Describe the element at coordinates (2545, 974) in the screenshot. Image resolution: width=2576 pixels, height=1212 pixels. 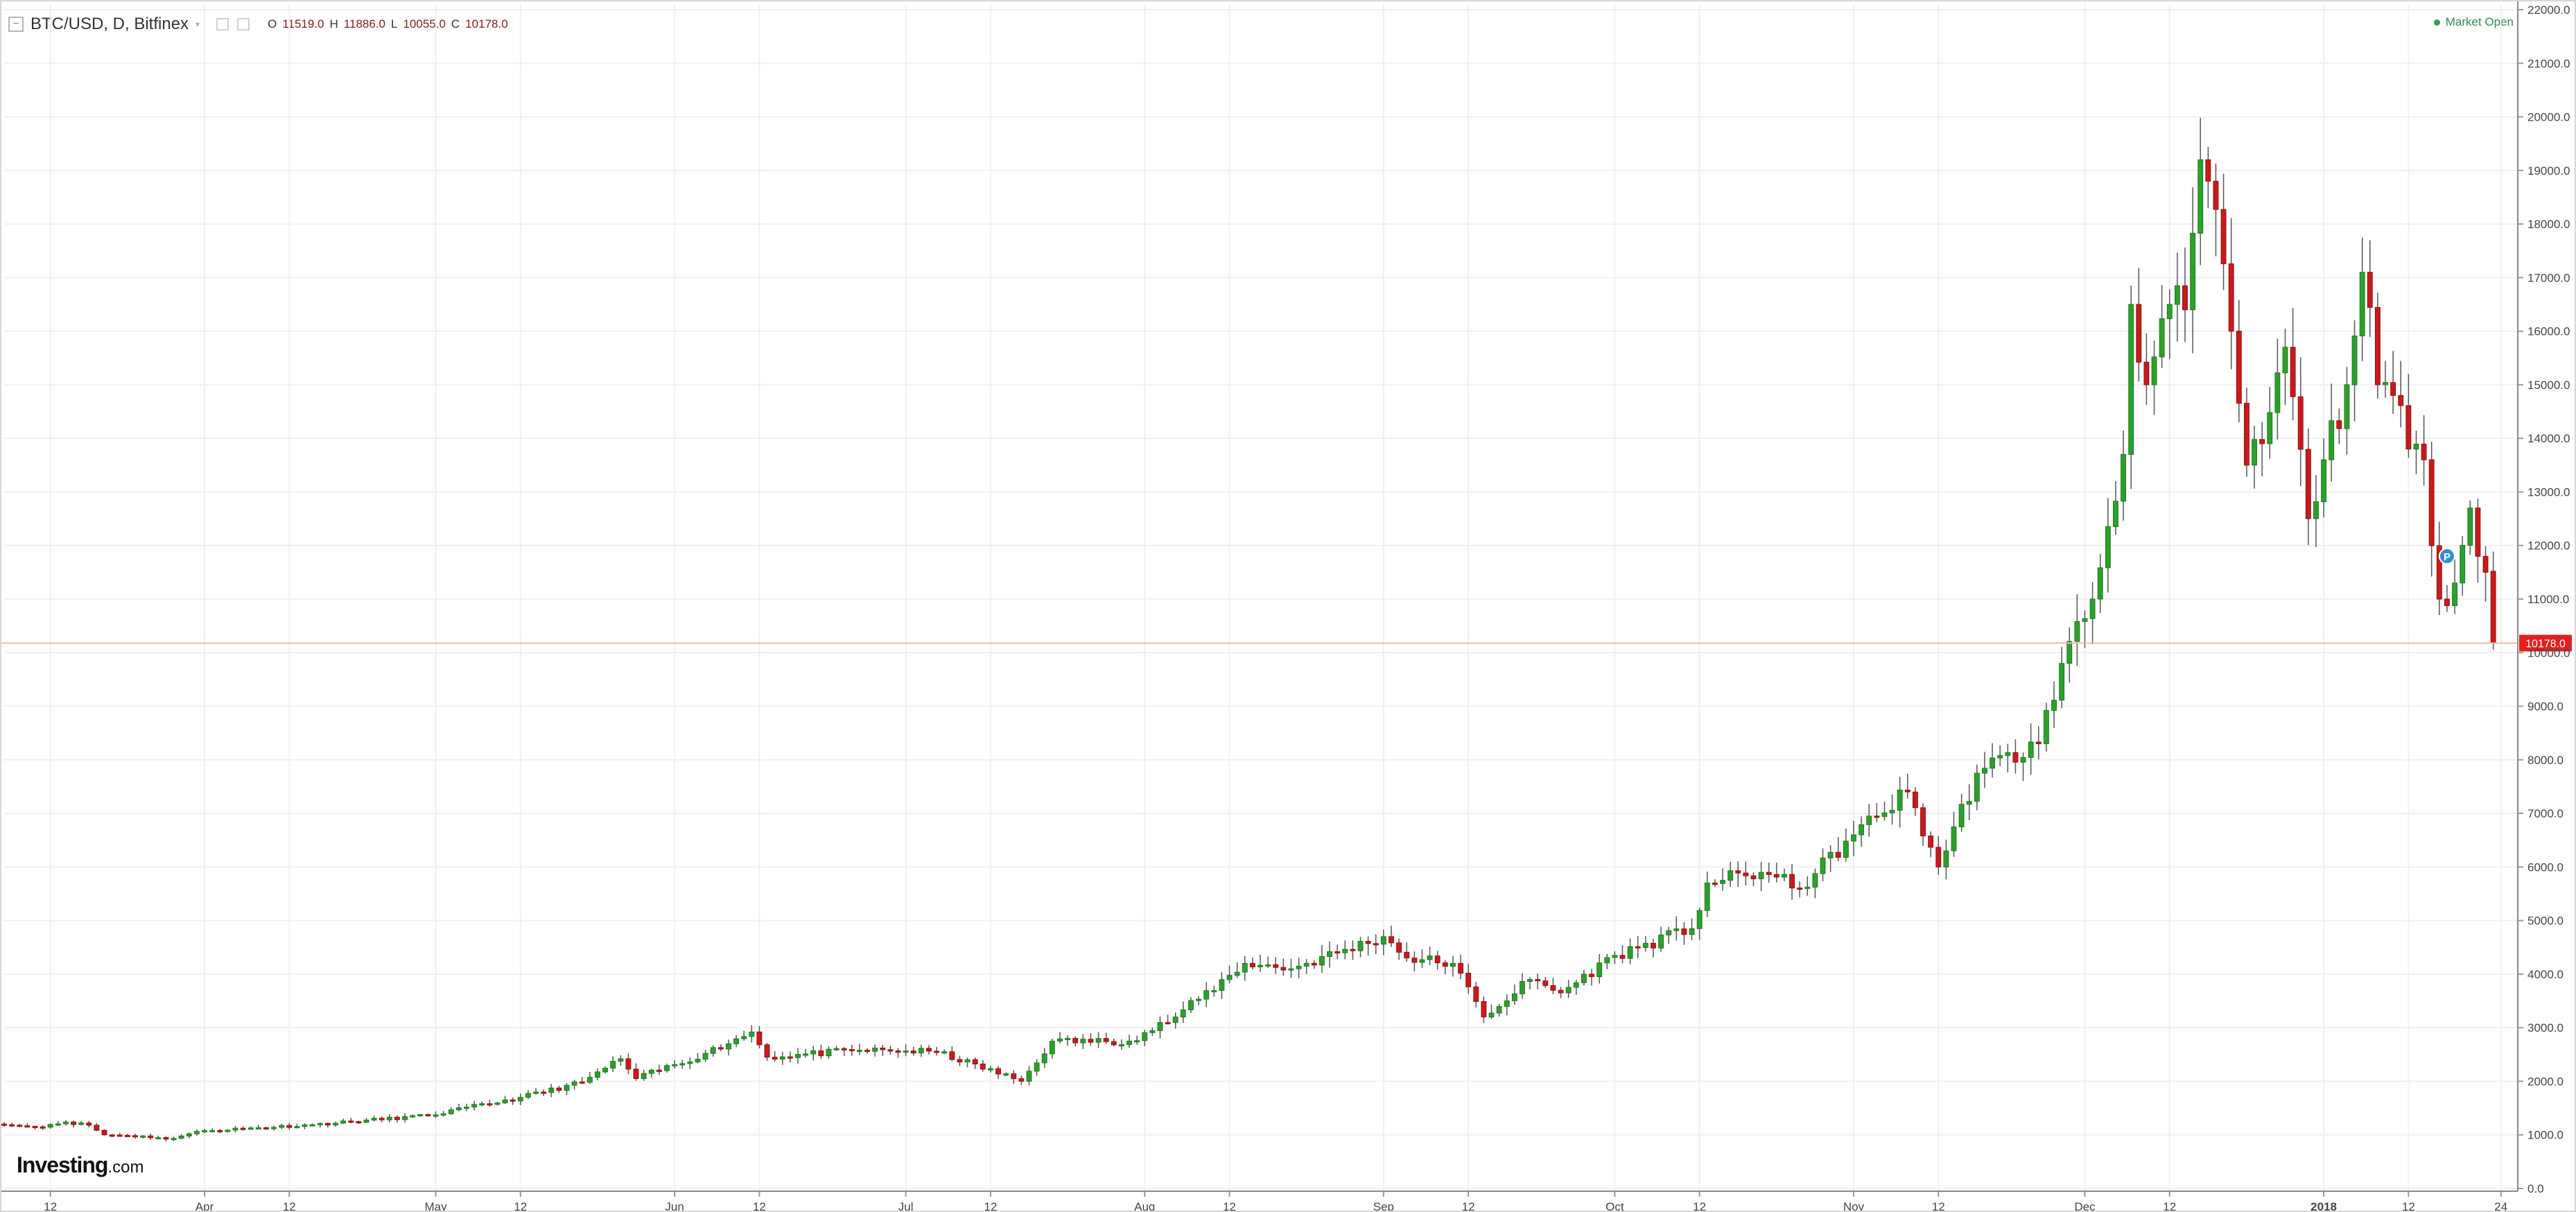
I see `y-tick-label: 4000.0` at that location.